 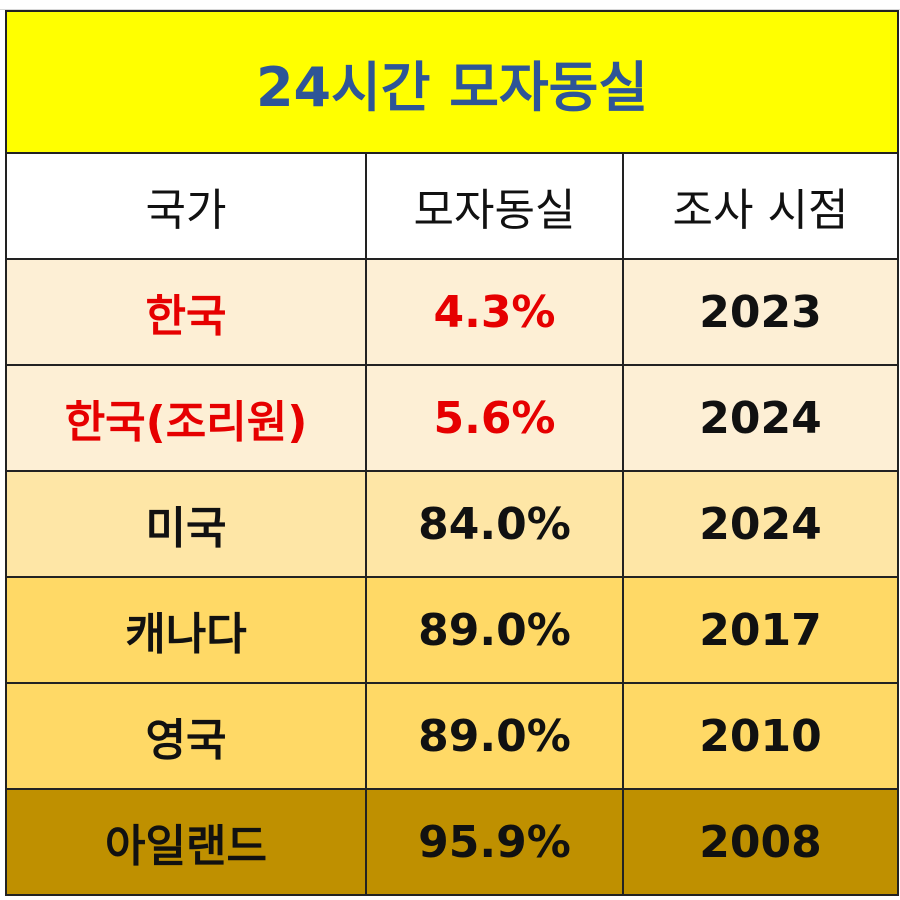 I want to click on table-row: 캐나다 89.0% 2017, so click(x=452, y=630).